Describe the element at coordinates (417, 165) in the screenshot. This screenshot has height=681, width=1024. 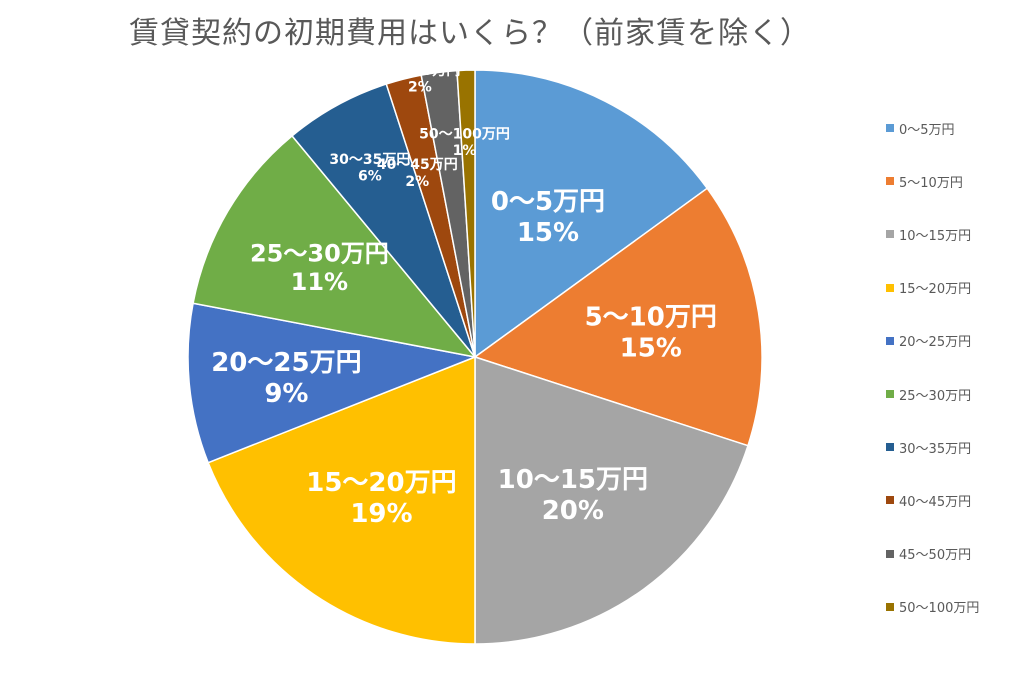
I see `slice-category-label: 40～45万円` at that location.